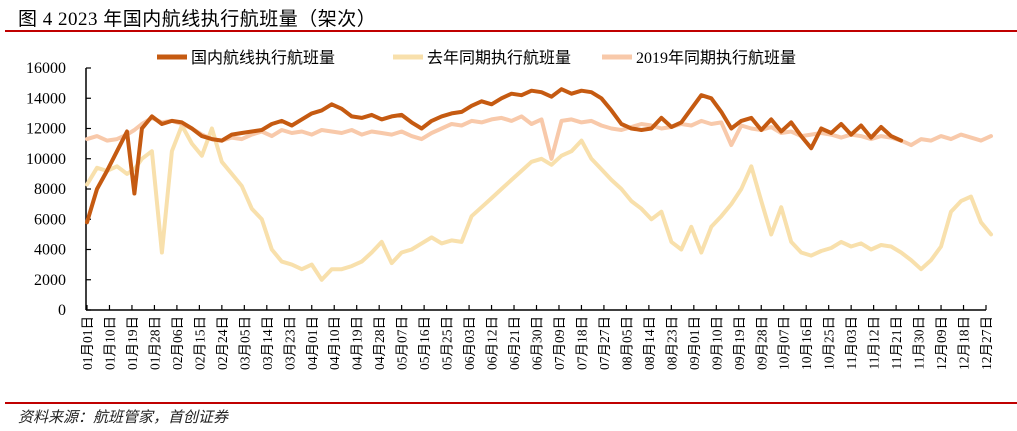 Image resolution: width=1017 pixels, height=431 pixels. I want to click on x-tick-label: 04月28日, so click(379, 343).